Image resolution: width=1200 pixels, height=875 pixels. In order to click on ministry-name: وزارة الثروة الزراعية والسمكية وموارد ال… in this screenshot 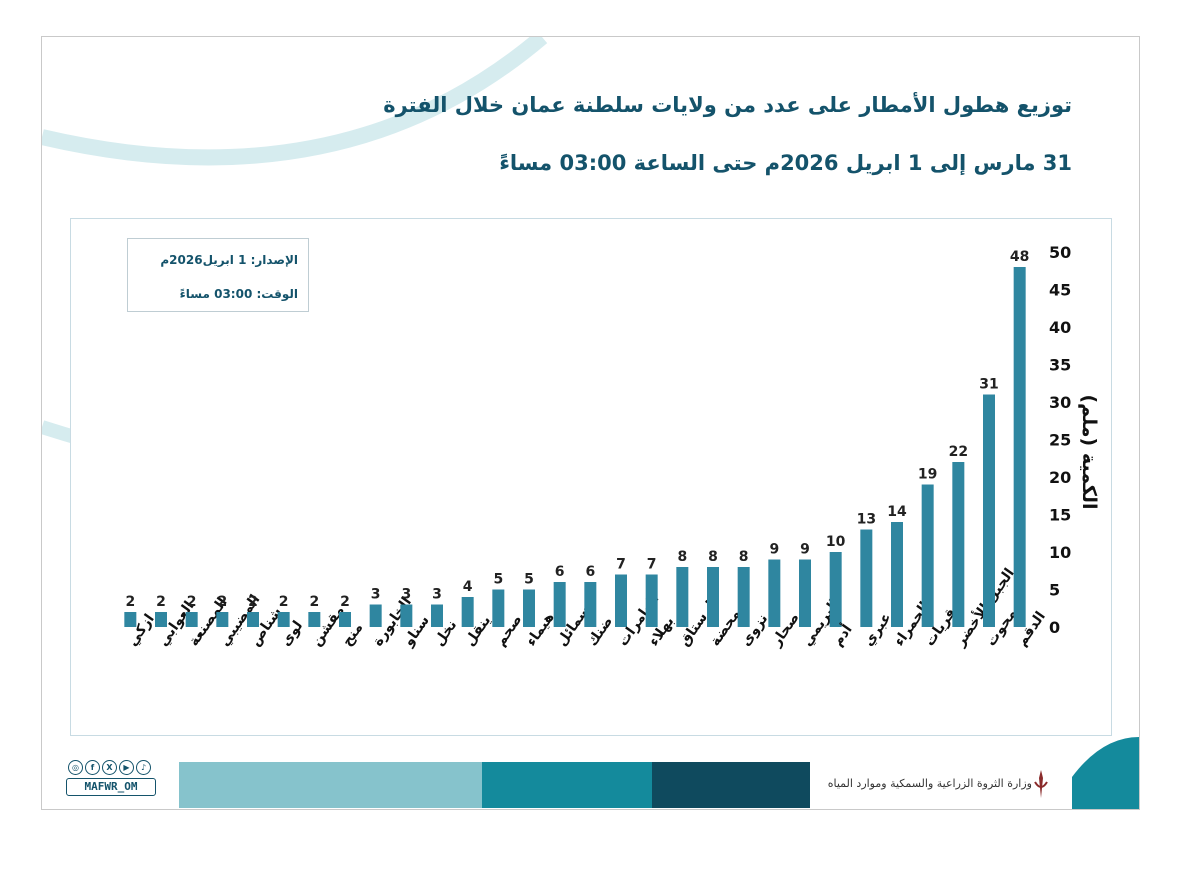, I will do `click(929, 783)`.